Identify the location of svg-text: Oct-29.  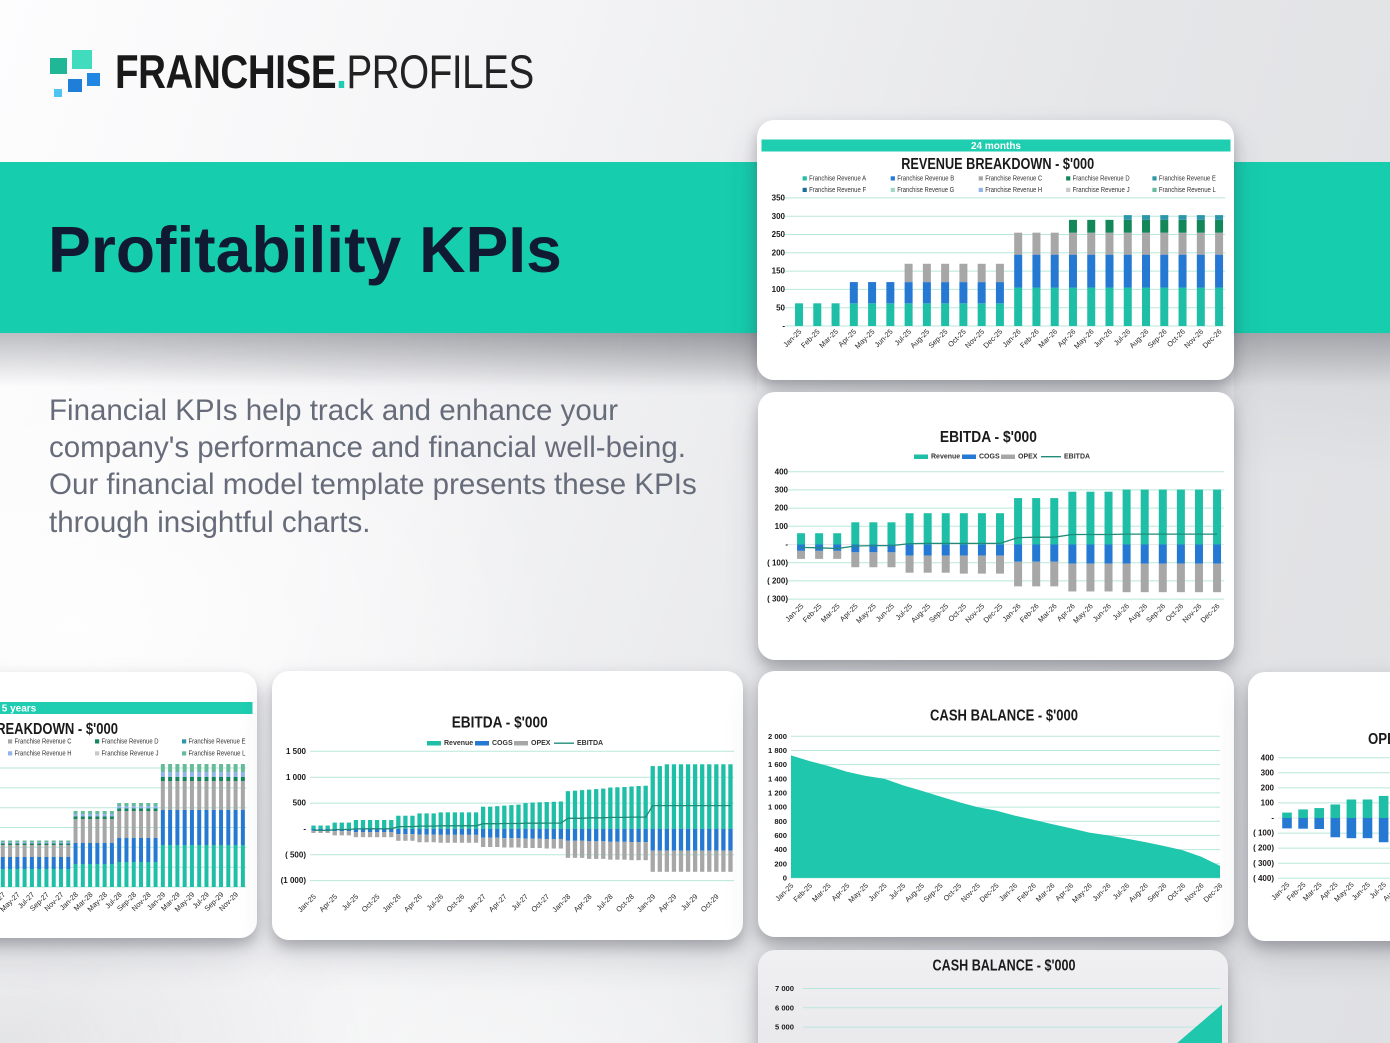
(710, 903).